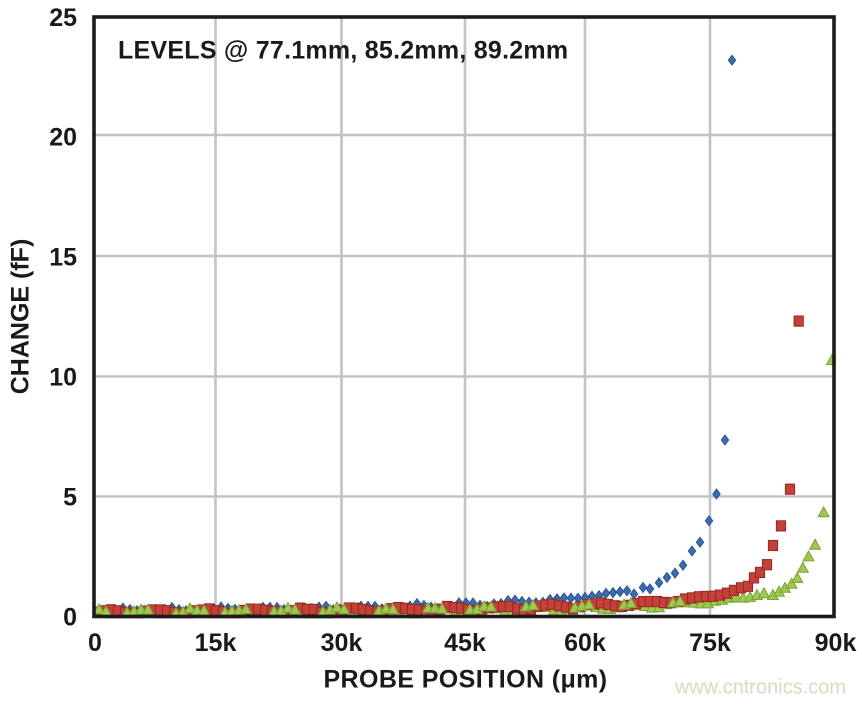 The height and width of the screenshot is (707, 862). I want to click on svg-text: PROBE POSITION (μm), so click(465, 680).